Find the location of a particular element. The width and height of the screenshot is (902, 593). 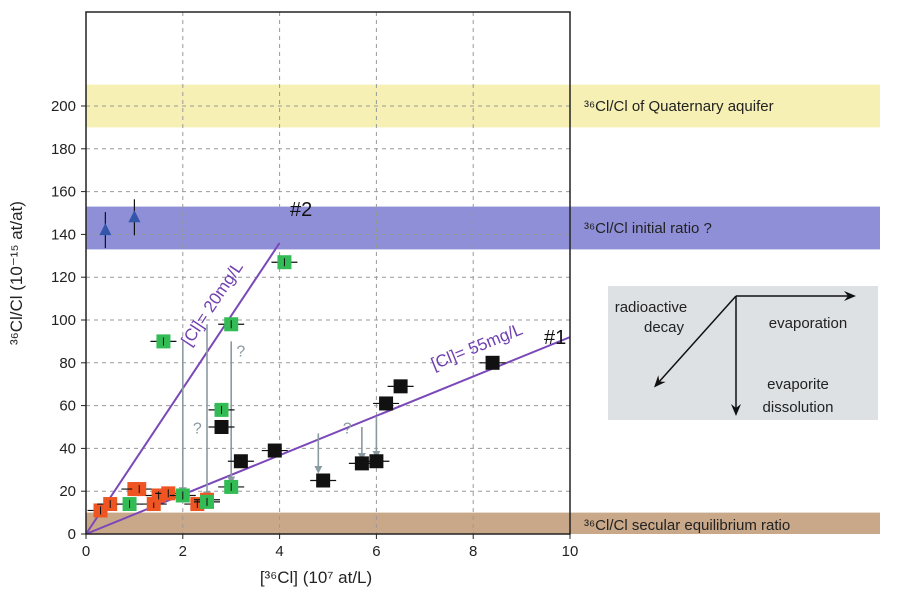

y-tick-180: 180 is located at coordinates (63, 149).